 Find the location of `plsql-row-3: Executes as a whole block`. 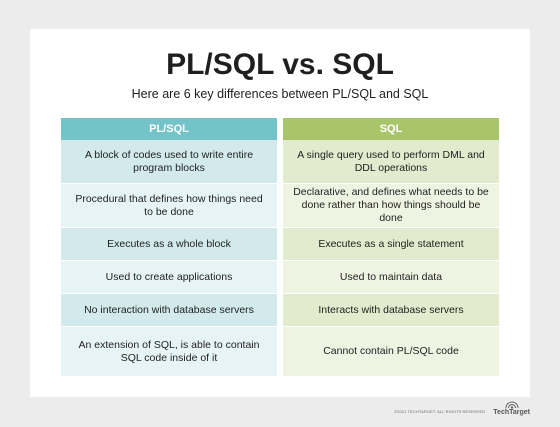

plsql-row-3: Executes as a whole block is located at coordinates (169, 244).